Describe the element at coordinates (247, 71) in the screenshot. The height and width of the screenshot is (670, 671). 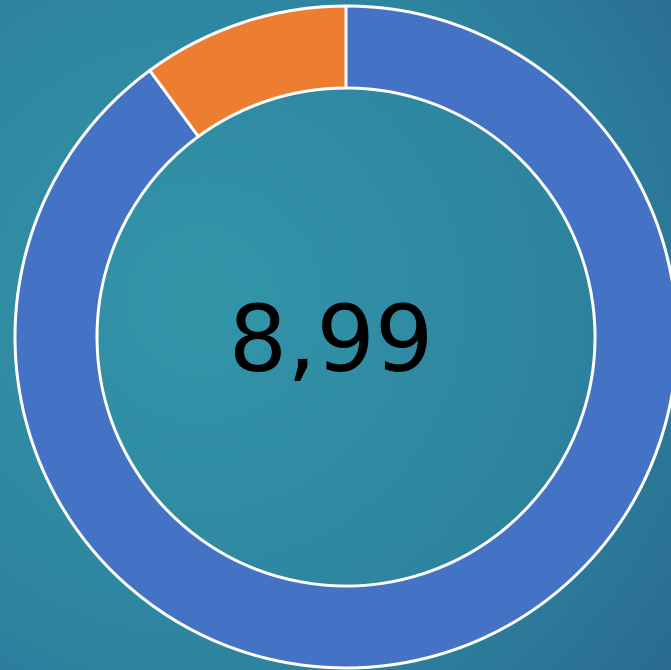
I see `slice` at that location.